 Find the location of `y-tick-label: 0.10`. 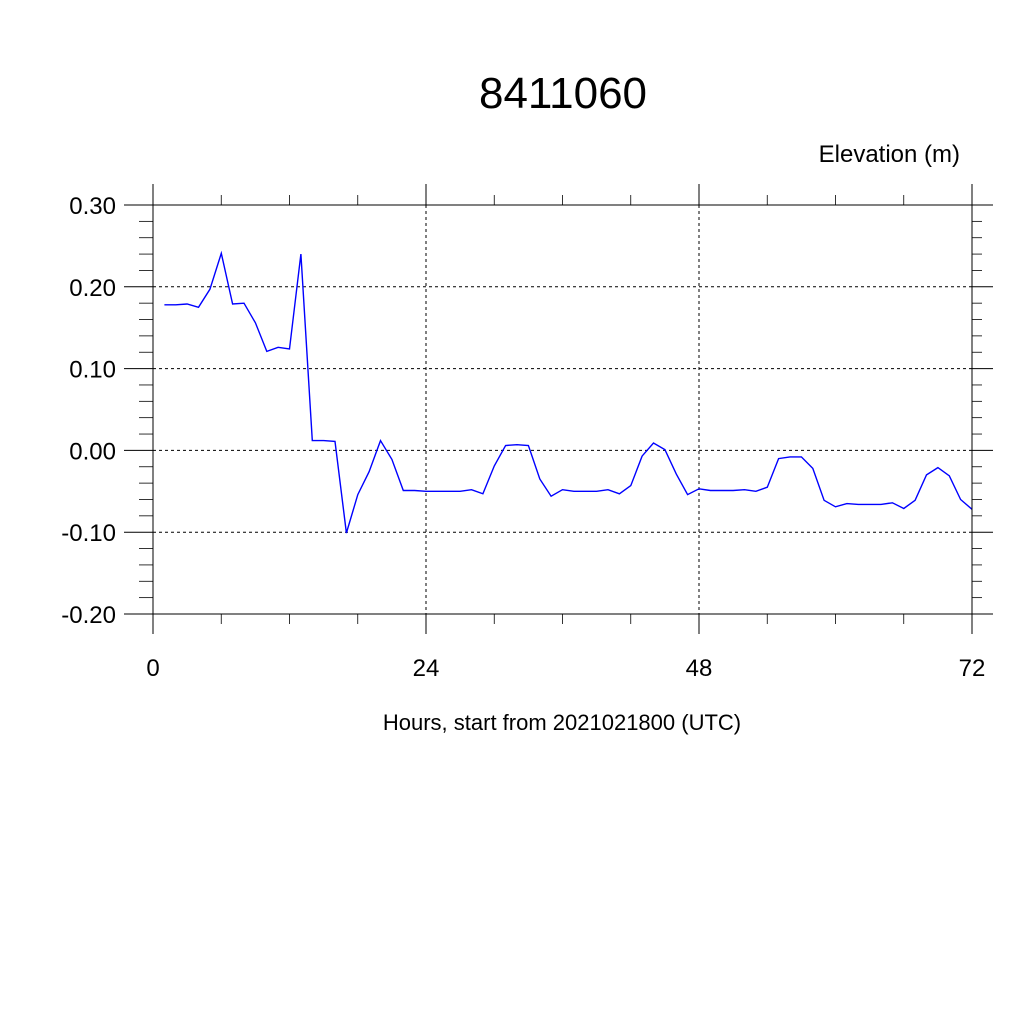

y-tick-label: 0.10 is located at coordinates (92, 370).